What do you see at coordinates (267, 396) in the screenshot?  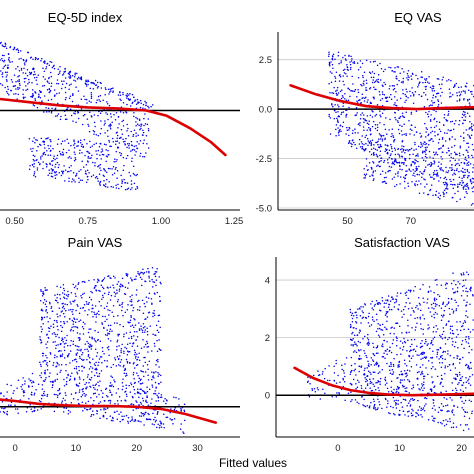 I see `y-tick-label: 0` at bounding box center [267, 396].